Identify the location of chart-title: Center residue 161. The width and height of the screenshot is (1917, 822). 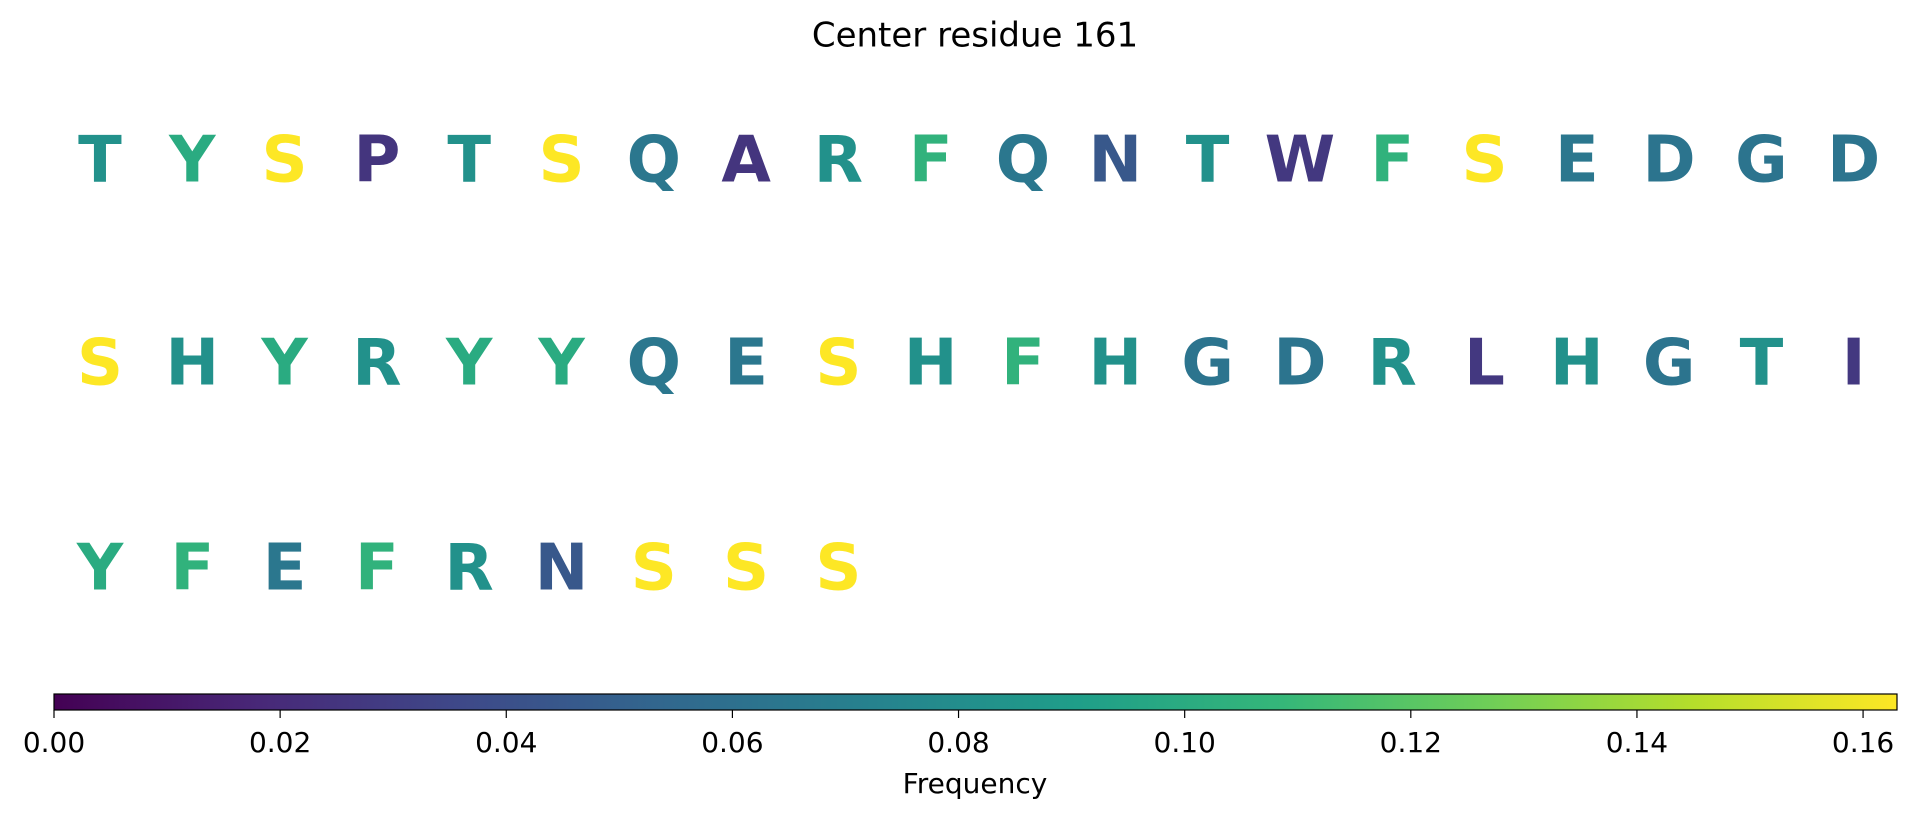
(975, 36).